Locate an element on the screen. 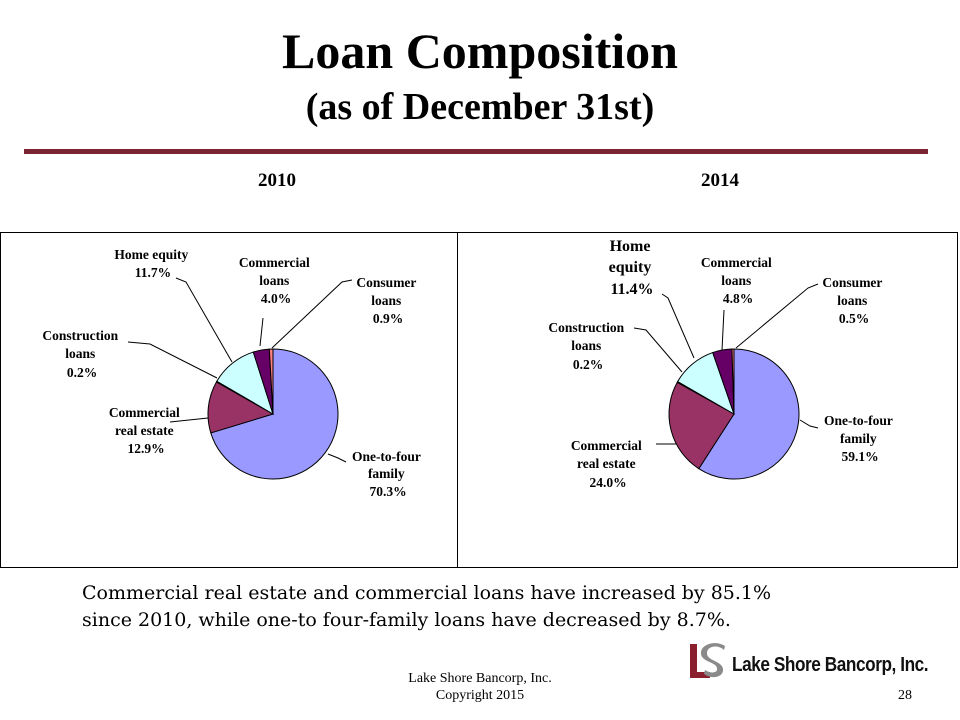 This screenshot has width=960, height=720. page-number: 28 is located at coordinates (905, 695).